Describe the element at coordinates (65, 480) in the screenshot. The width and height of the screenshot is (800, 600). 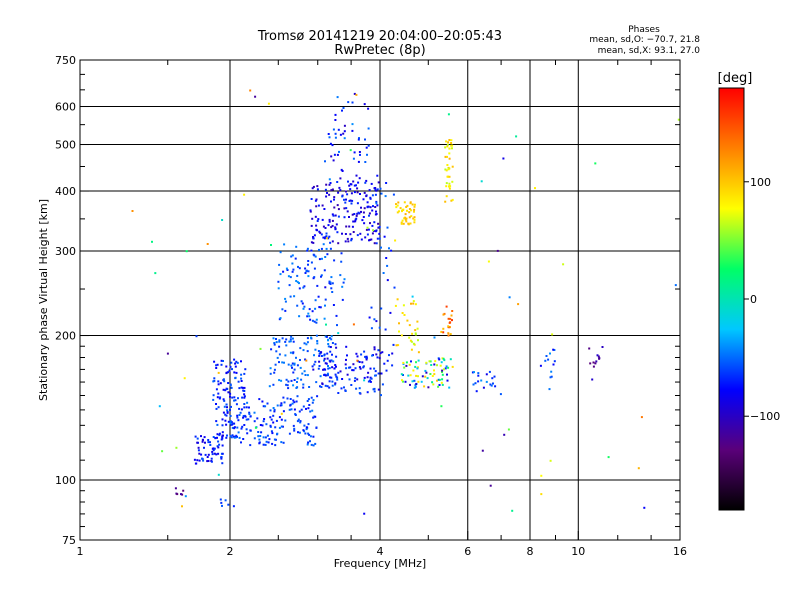
I see `y-tick-label: 100` at that location.